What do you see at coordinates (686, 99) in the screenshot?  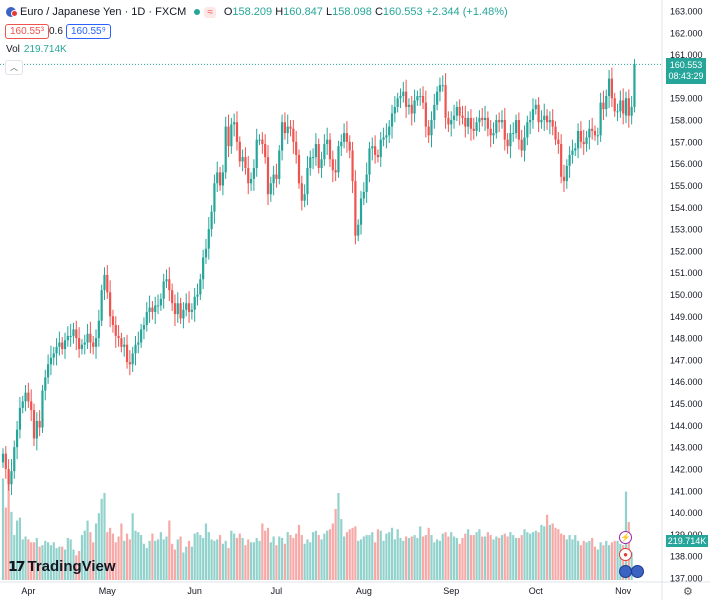 I see `y-tick-label: 159.000` at bounding box center [686, 99].